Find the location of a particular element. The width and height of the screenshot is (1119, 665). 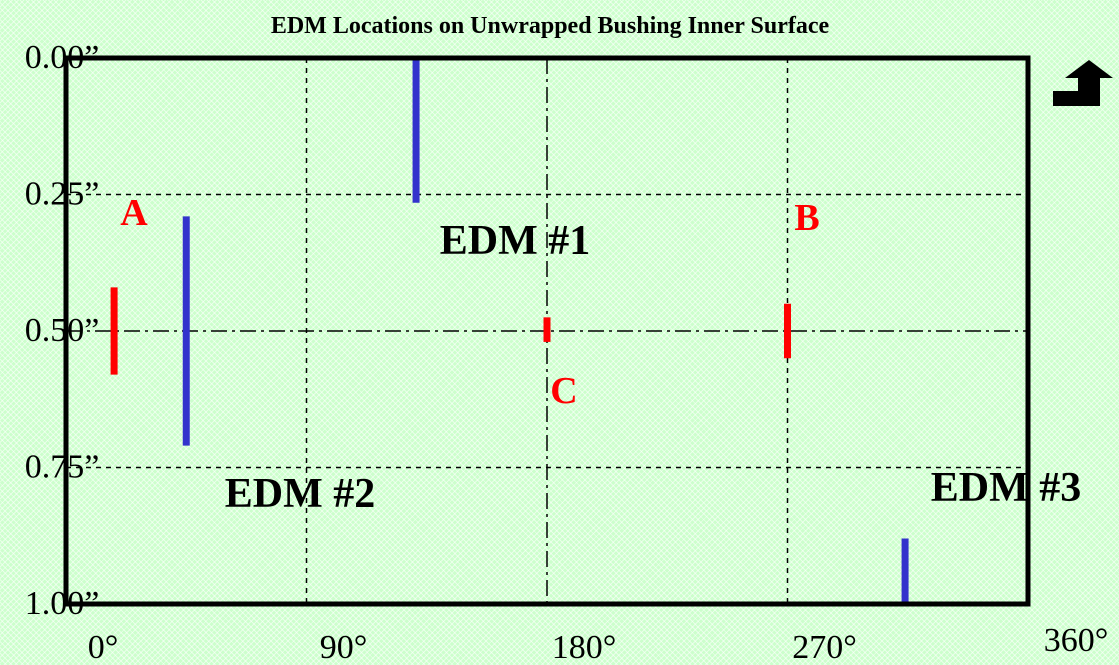

point-label-b: B is located at coordinates (806, 218).